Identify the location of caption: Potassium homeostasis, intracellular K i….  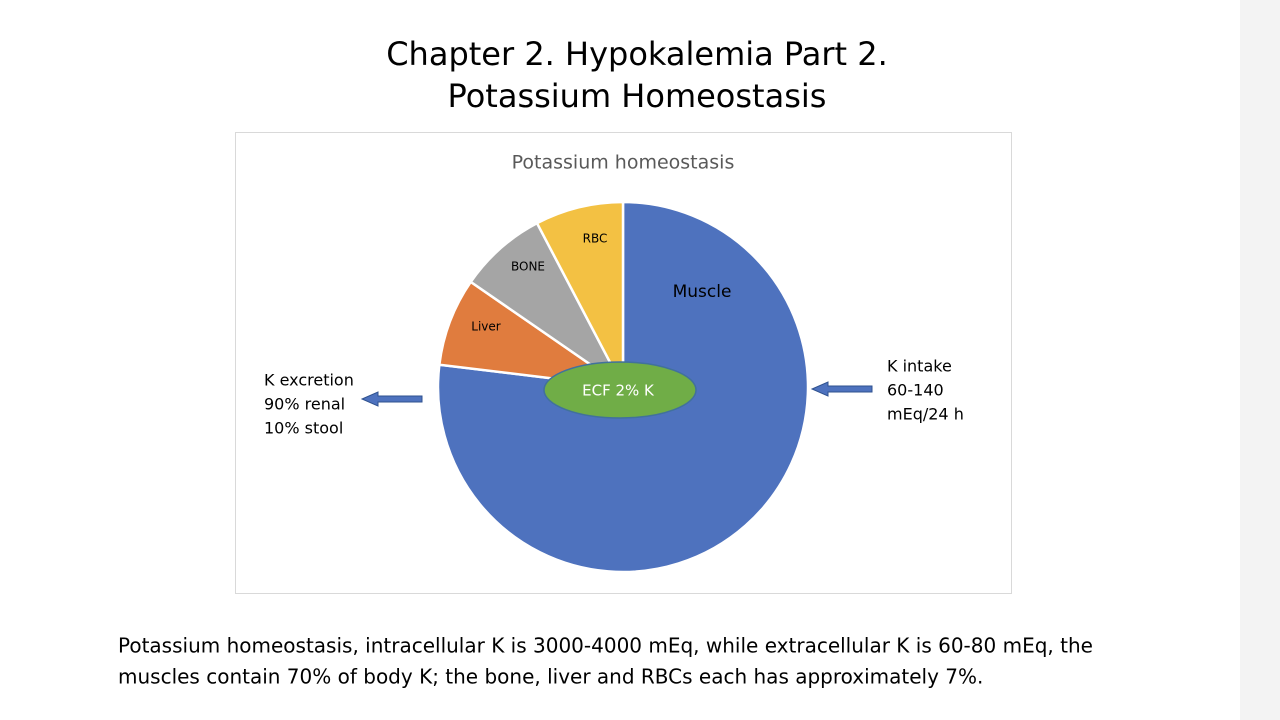
(605, 646).